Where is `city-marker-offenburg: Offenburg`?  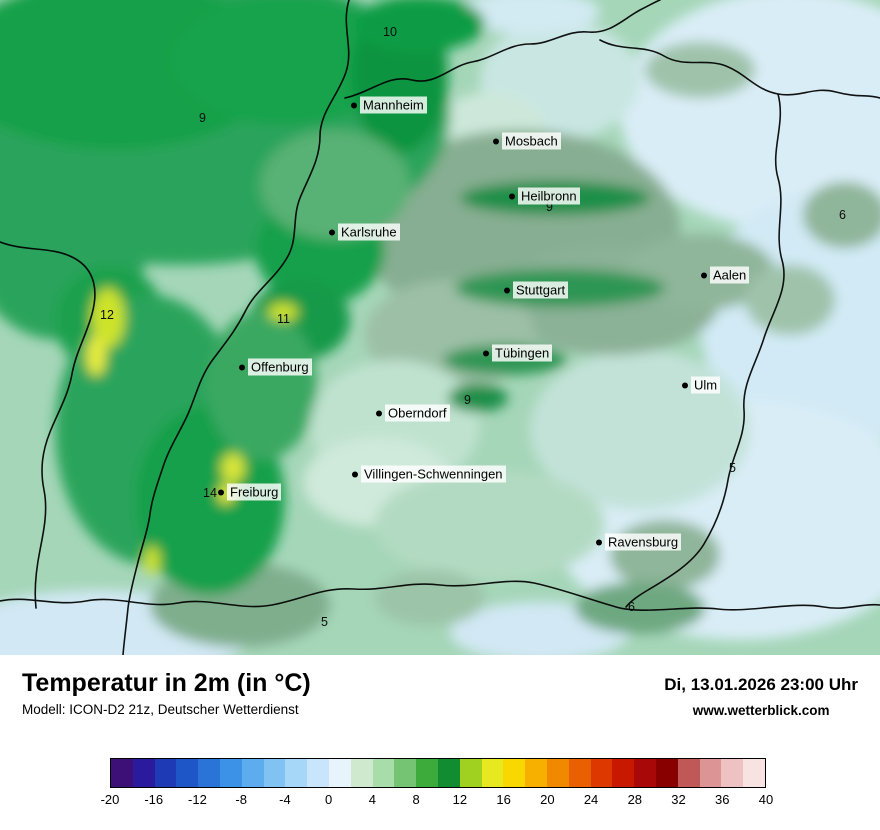 city-marker-offenburg: Offenburg is located at coordinates (275, 367).